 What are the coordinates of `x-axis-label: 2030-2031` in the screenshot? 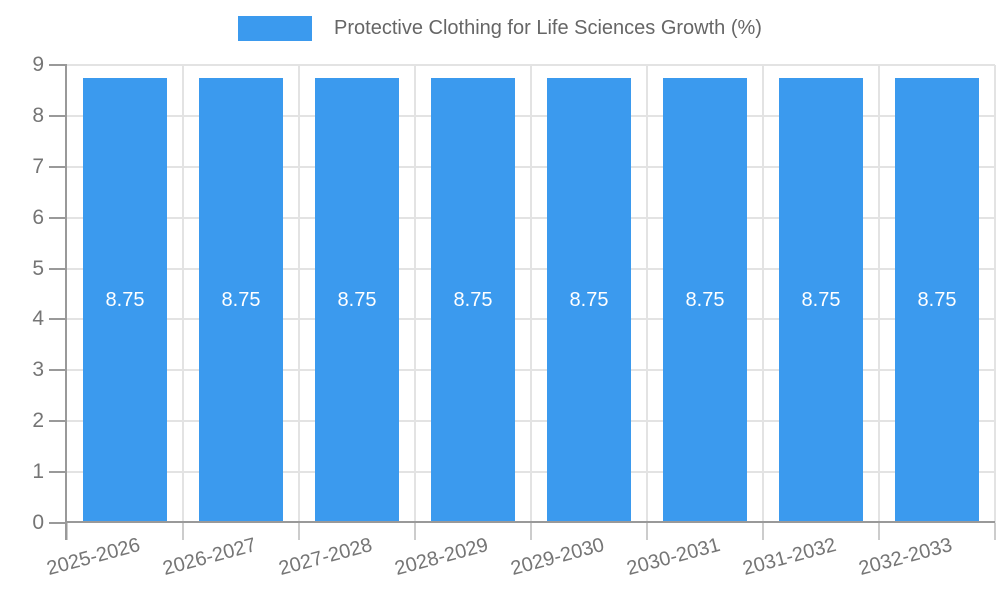 It's located at (673, 556).